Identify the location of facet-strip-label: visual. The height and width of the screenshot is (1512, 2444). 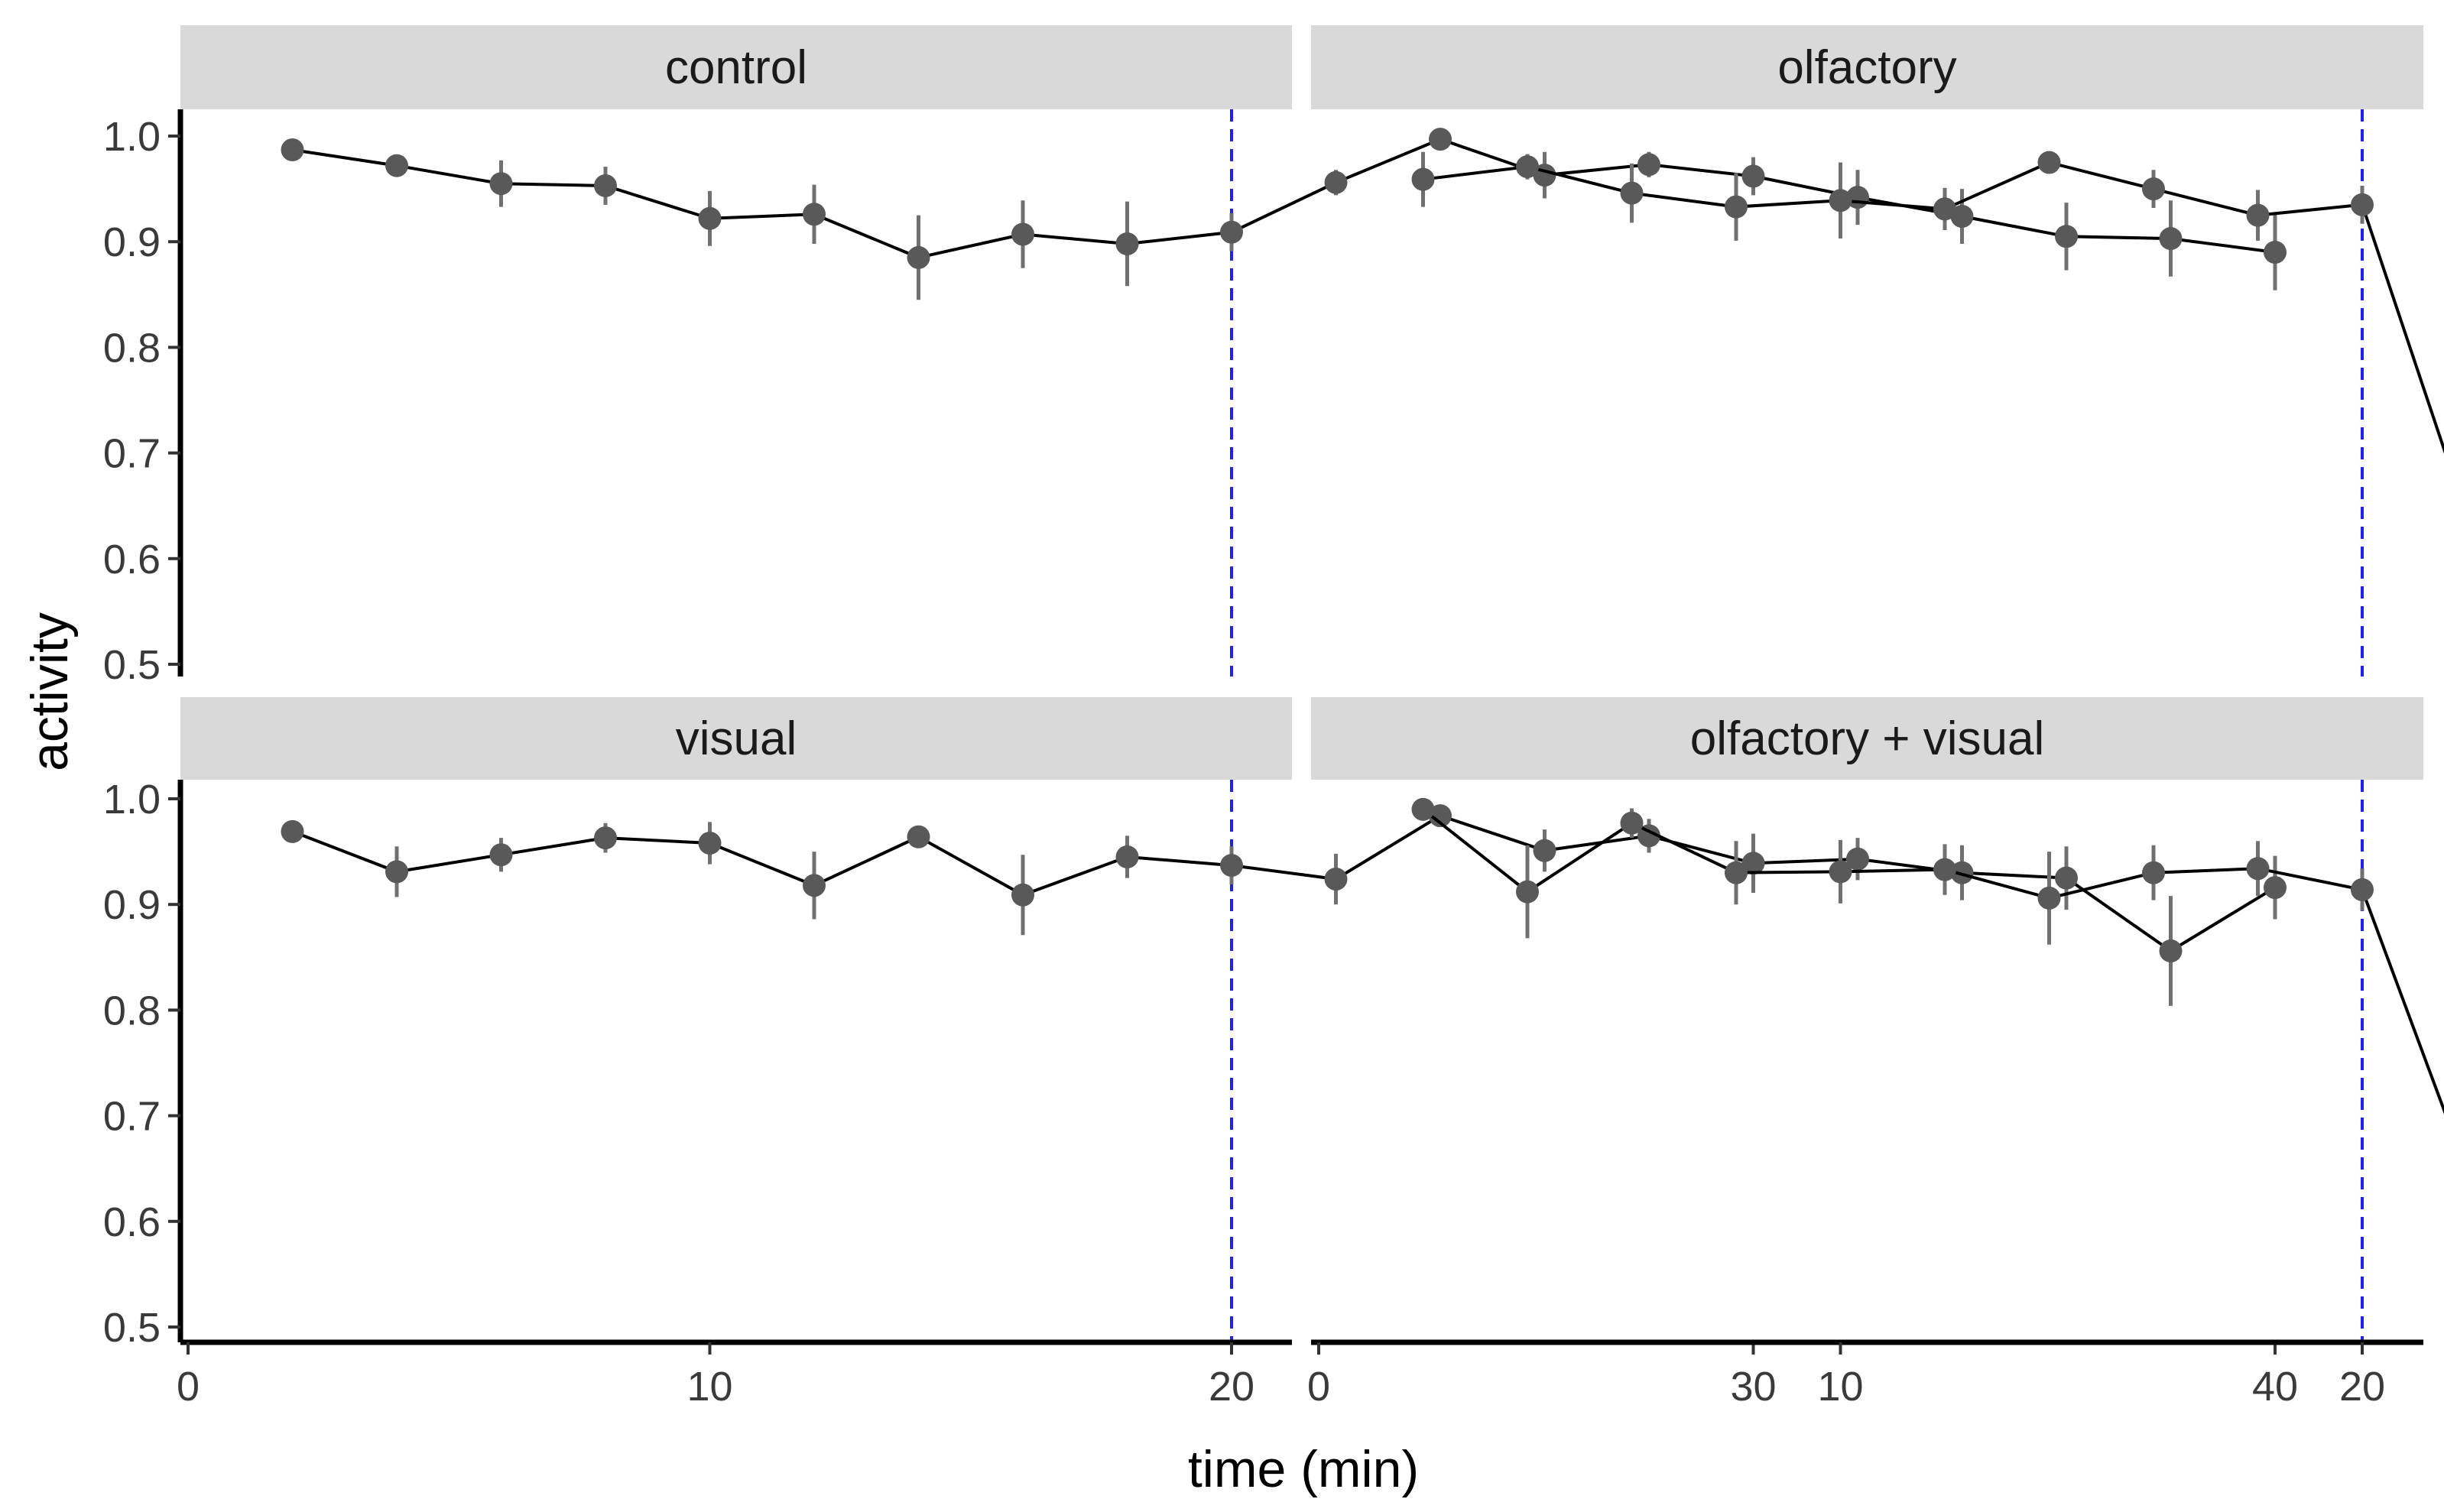
(736, 738).